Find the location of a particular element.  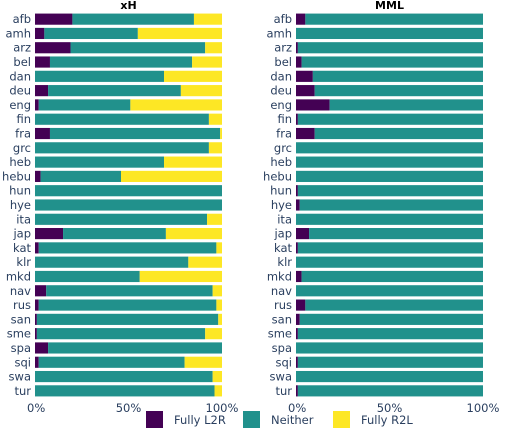

y-tick-label: hebu is located at coordinates (277, 176).